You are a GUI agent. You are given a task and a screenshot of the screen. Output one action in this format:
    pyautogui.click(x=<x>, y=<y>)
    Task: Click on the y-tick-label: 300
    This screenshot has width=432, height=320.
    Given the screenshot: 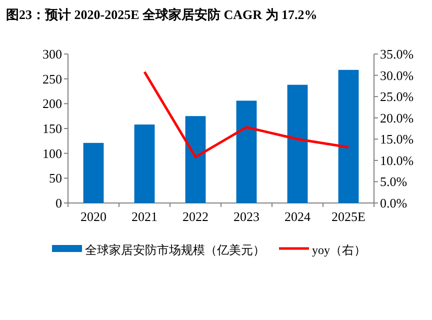 What is the action you would take?
    pyautogui.click(x=52, y=54)
    